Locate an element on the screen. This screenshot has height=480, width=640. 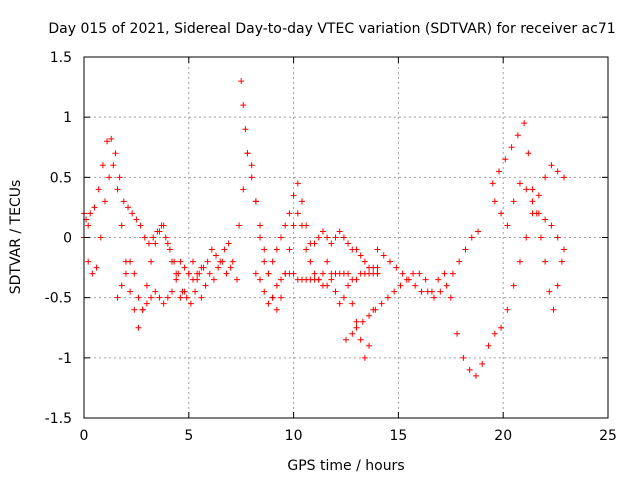
y-tick-label: 0 is located at coordinates (67, 239).